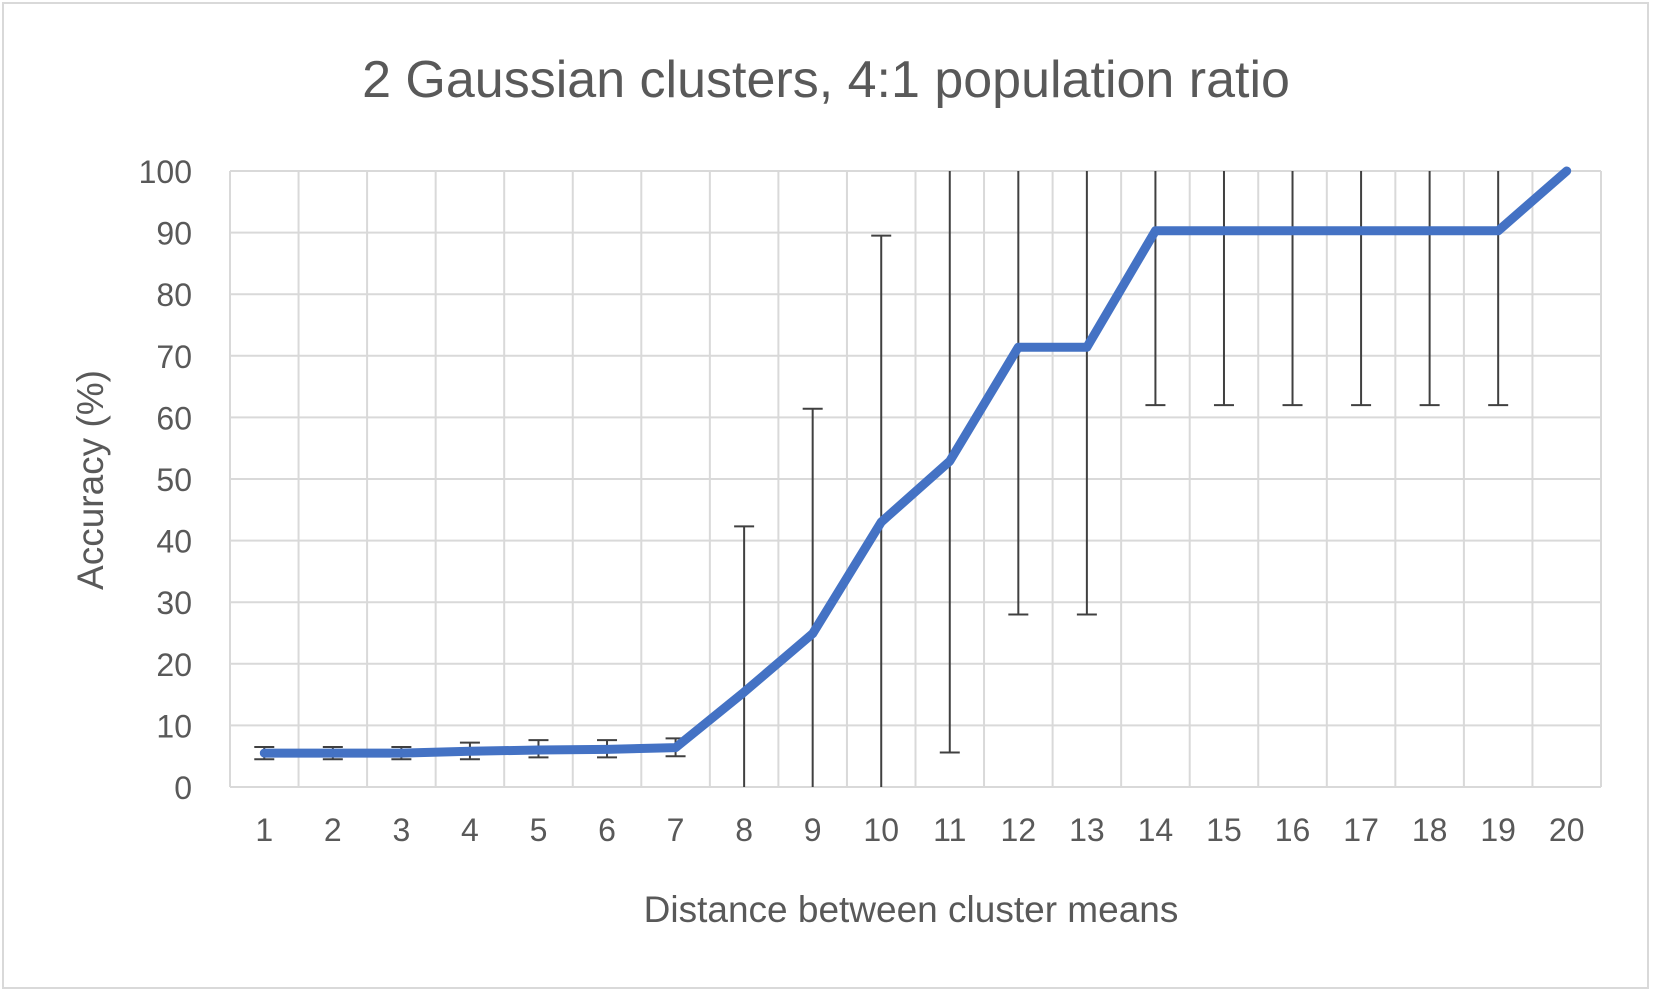  I want to click on y-axis-ticks: 0 10 20 30 40 50 60 70 80 90 100, so click(165, 480).